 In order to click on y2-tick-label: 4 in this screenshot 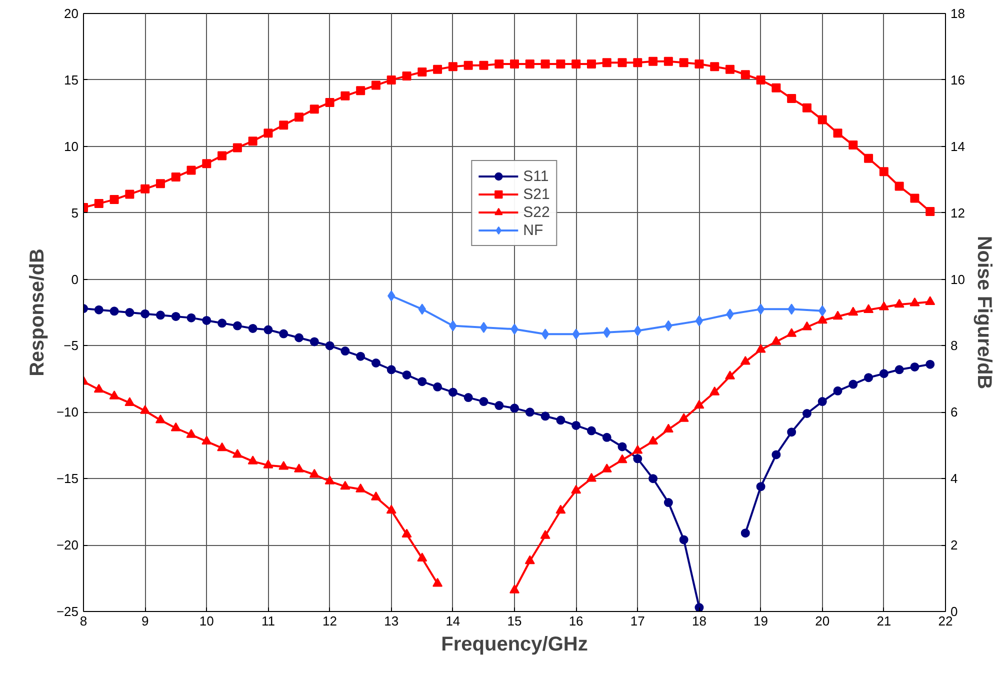, I will do `click(954, 478)`.